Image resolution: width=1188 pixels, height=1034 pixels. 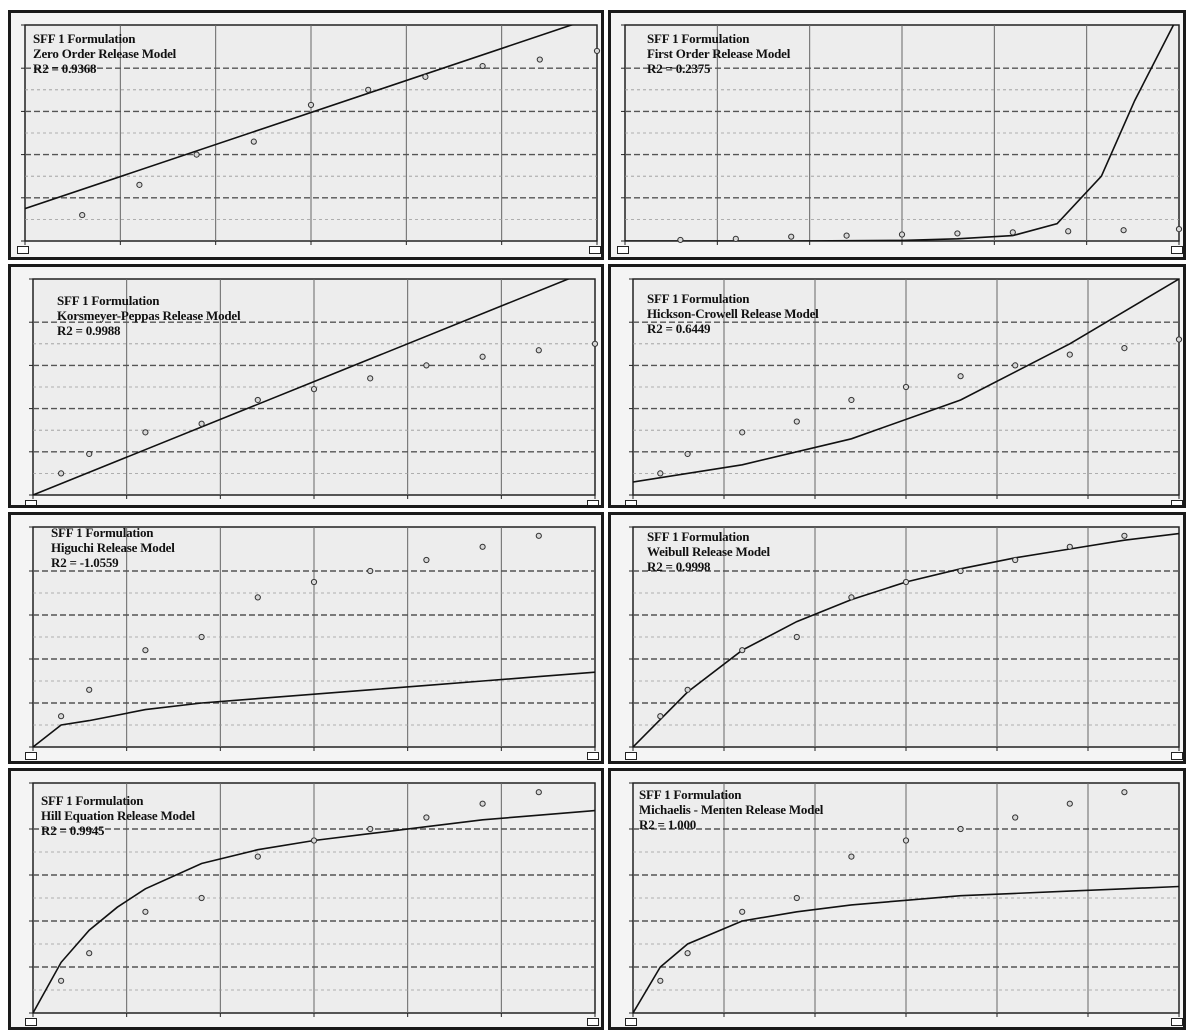 What do you see at coordinates (679, 566) in the screenshot?
I see `r2-value: R2 = 0.9998` at bounding box center [679, 566].